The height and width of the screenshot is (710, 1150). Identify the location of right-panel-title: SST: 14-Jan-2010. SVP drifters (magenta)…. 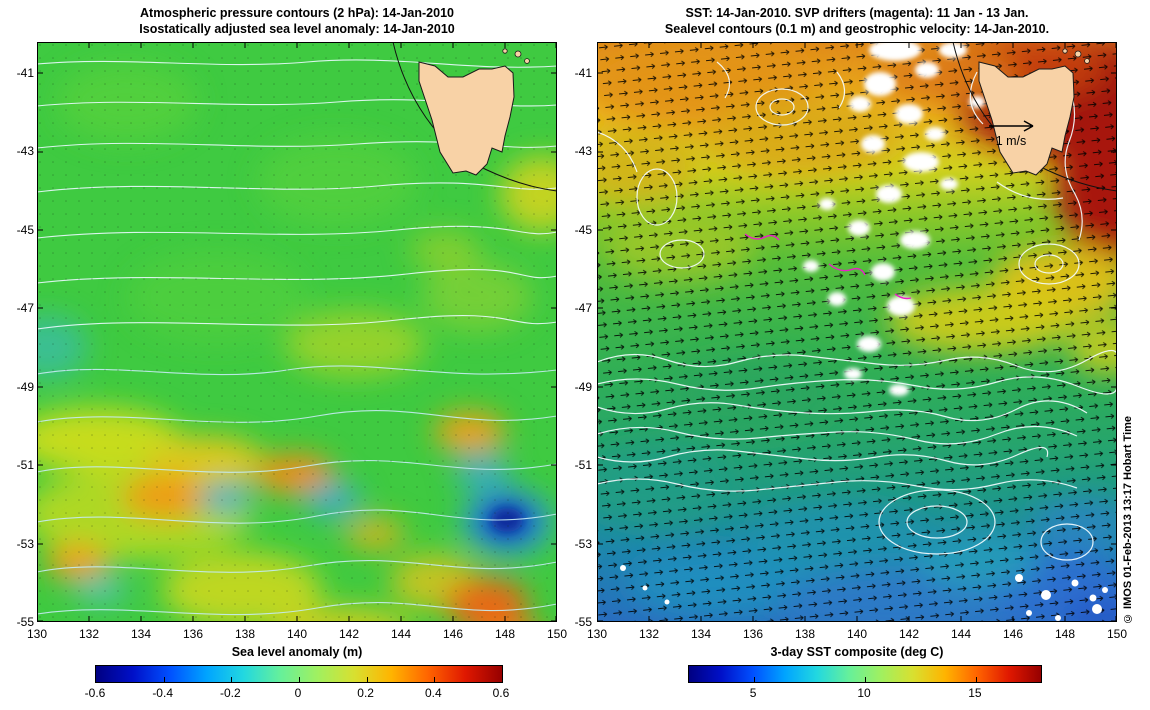
(857, 21).